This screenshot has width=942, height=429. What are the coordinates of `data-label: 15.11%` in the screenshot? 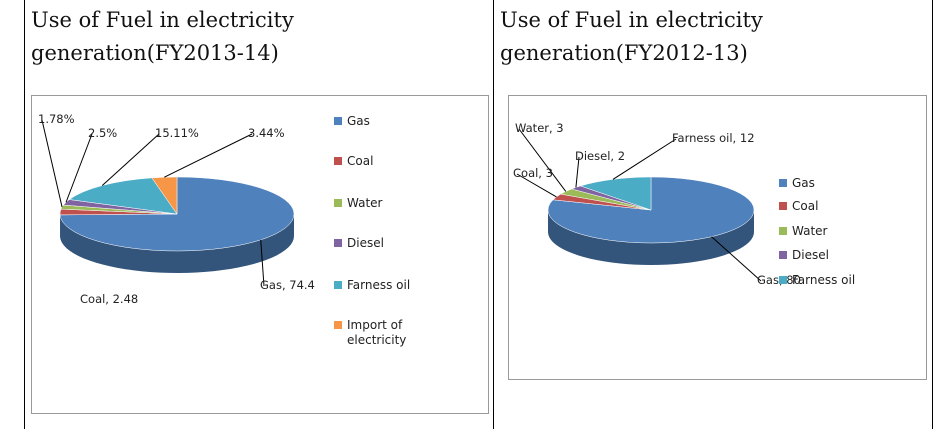 It's located at (177, 133).